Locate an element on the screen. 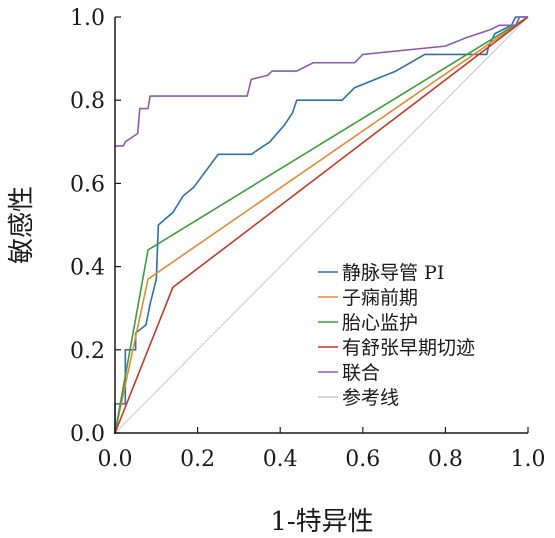 The height and width of the screenshot is (538, 555). legend-label-4: 联合 is located at coordinates (361, 373).